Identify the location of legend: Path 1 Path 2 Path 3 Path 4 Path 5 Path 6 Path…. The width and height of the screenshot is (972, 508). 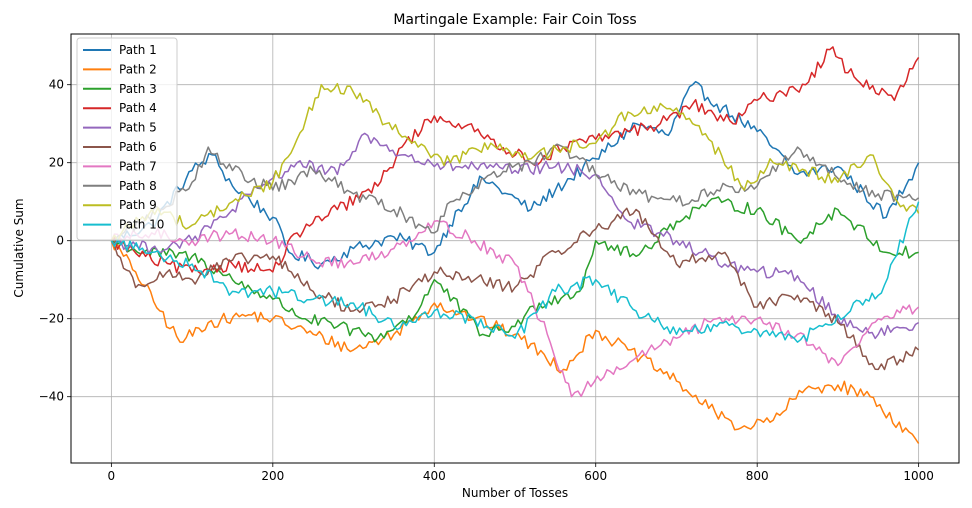
(127, 139).